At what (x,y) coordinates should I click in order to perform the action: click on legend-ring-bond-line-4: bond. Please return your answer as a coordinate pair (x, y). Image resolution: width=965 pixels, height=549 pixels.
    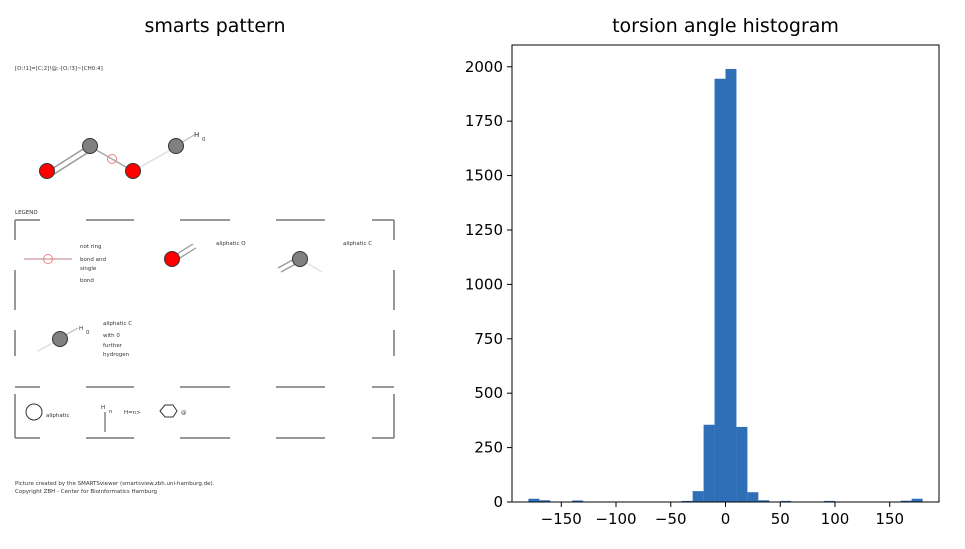
    Looking at the image, I should click on (87, 281).